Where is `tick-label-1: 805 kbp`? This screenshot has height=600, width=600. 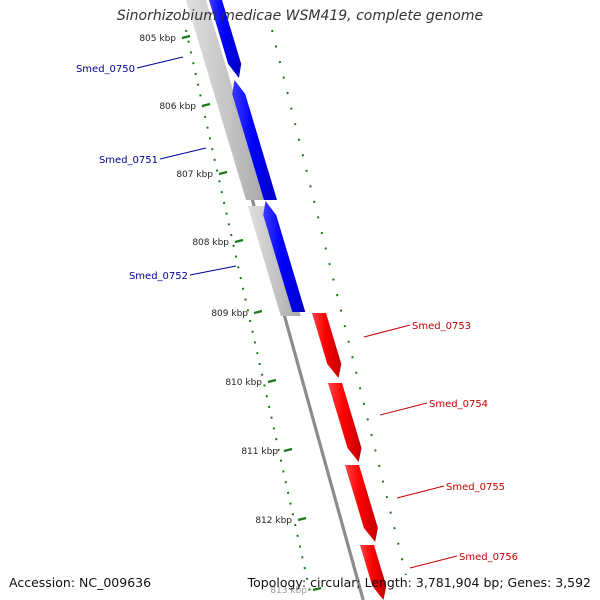
tick-label-1: 805 kbp is located at coordinates (157, 39).